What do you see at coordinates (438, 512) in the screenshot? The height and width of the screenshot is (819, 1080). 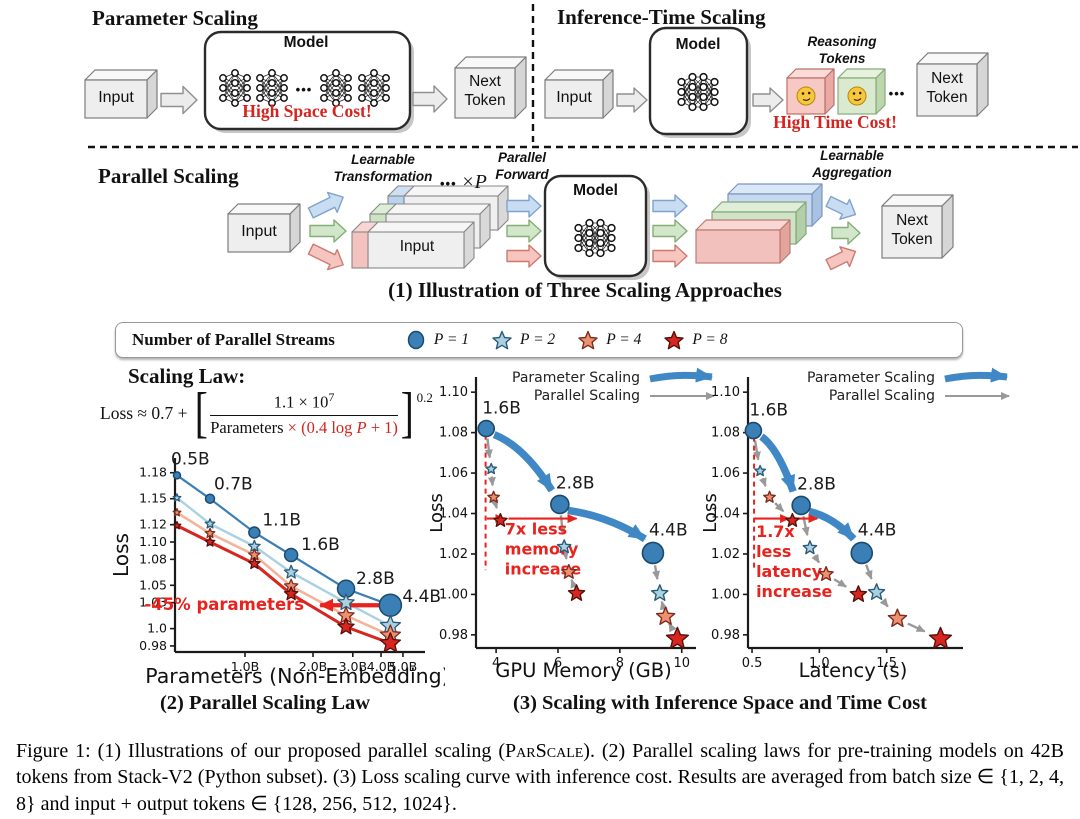 I see `svg-text: Loss` at bounding box center [438, 512].